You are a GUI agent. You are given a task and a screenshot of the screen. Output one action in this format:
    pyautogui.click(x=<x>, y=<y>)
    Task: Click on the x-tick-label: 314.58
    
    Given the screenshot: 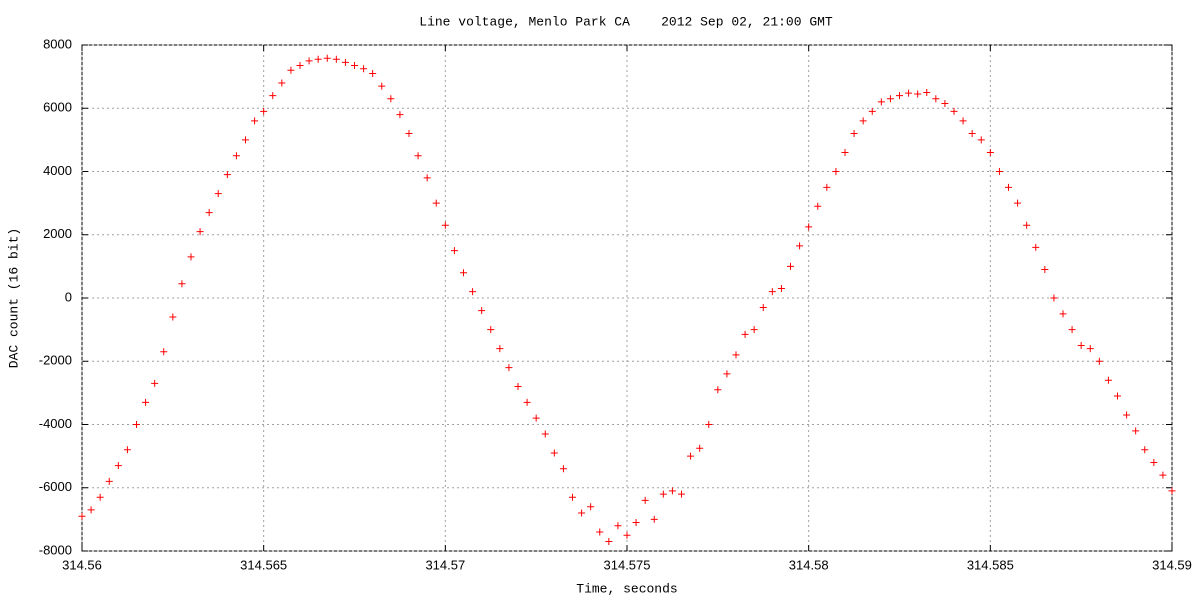 What is the action you would take?
    pyautogui.click(x=809, y=564)
    